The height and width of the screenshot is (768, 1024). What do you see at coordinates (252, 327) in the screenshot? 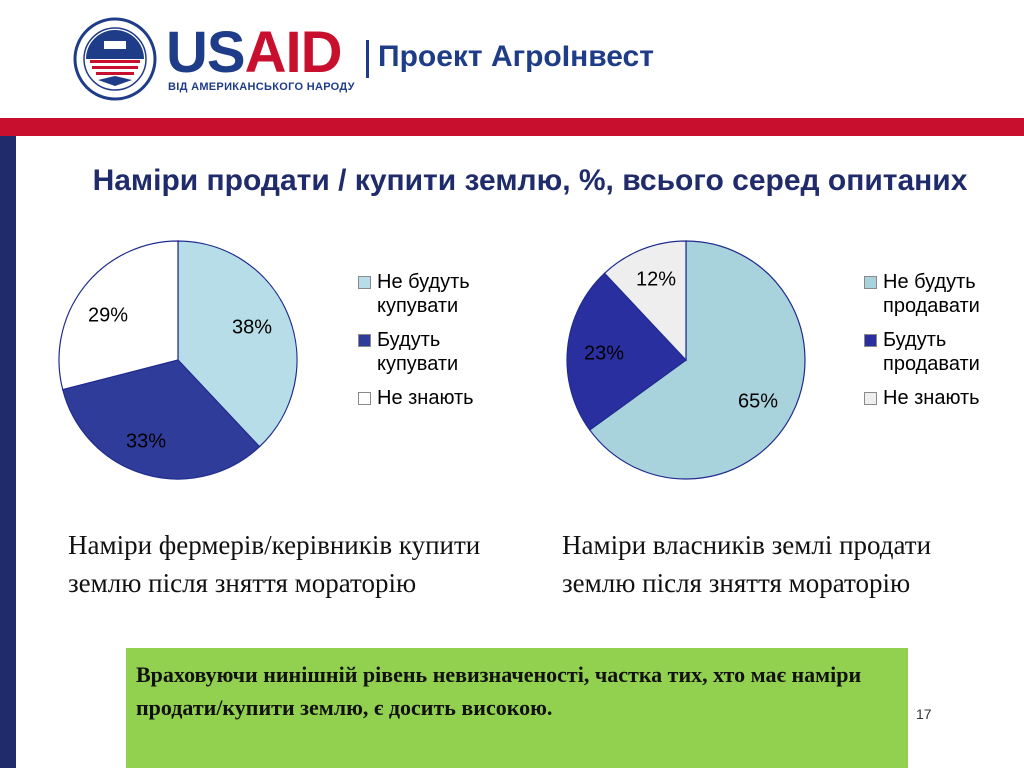
I see `pie-data-label: 38%` at bounding box center [252, 327].